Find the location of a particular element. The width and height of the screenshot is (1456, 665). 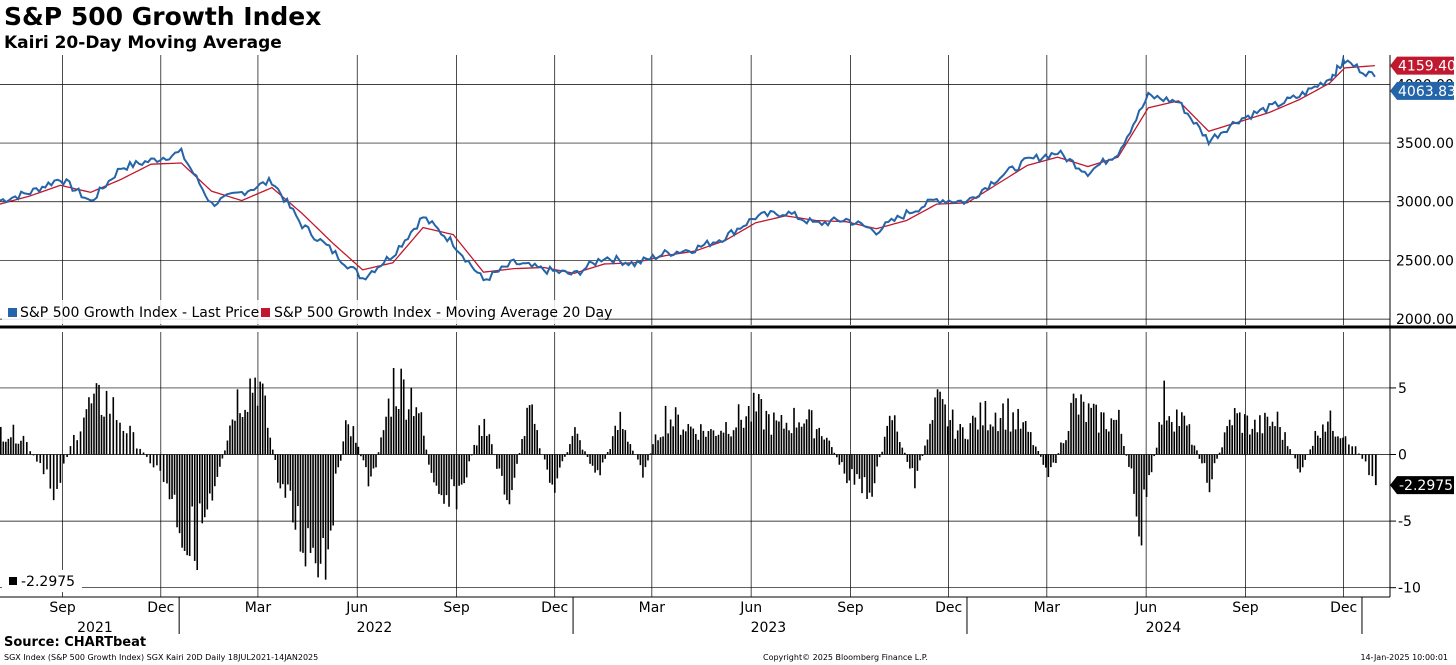

lower-y-tick-label: -5 is located at coordinates (1405, 522).